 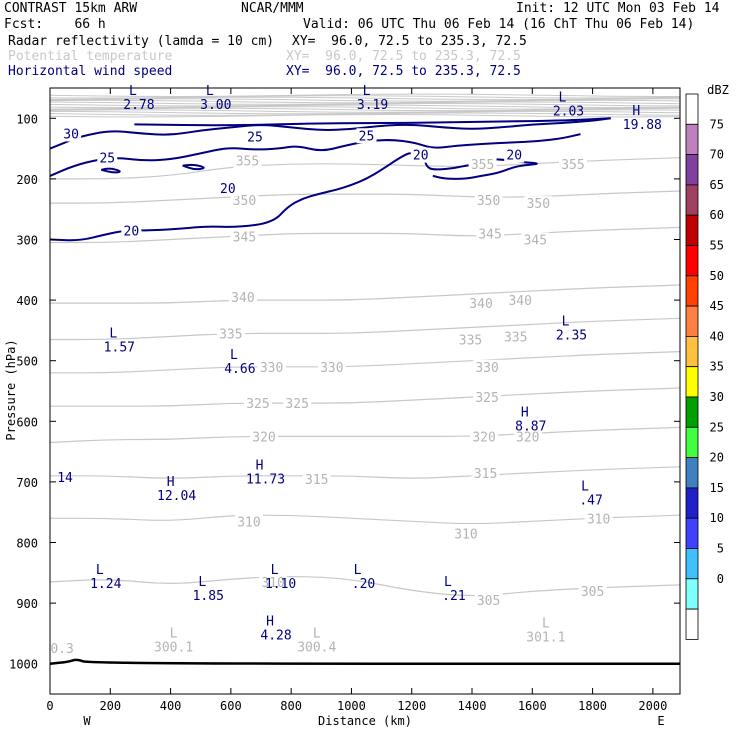 I want to click on init-time: Init: 12 UTC Mon 03 Feb 14, so click(x=618, y=8).